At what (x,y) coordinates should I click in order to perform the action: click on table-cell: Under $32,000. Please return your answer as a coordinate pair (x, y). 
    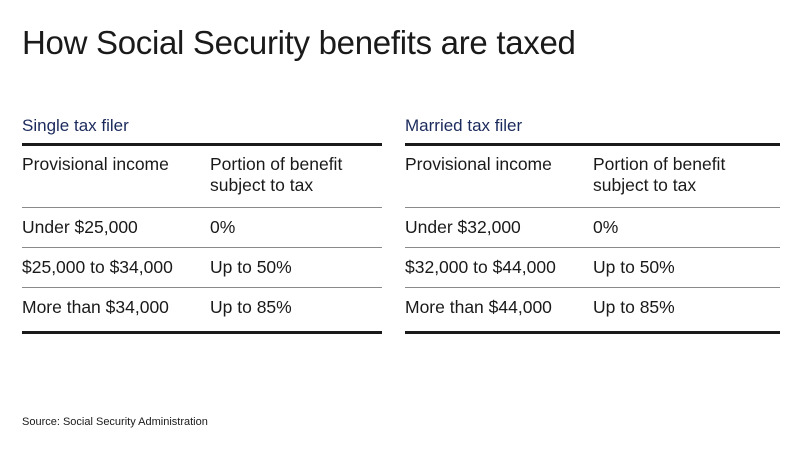
    Looking at the image, I should click on (463, 227).